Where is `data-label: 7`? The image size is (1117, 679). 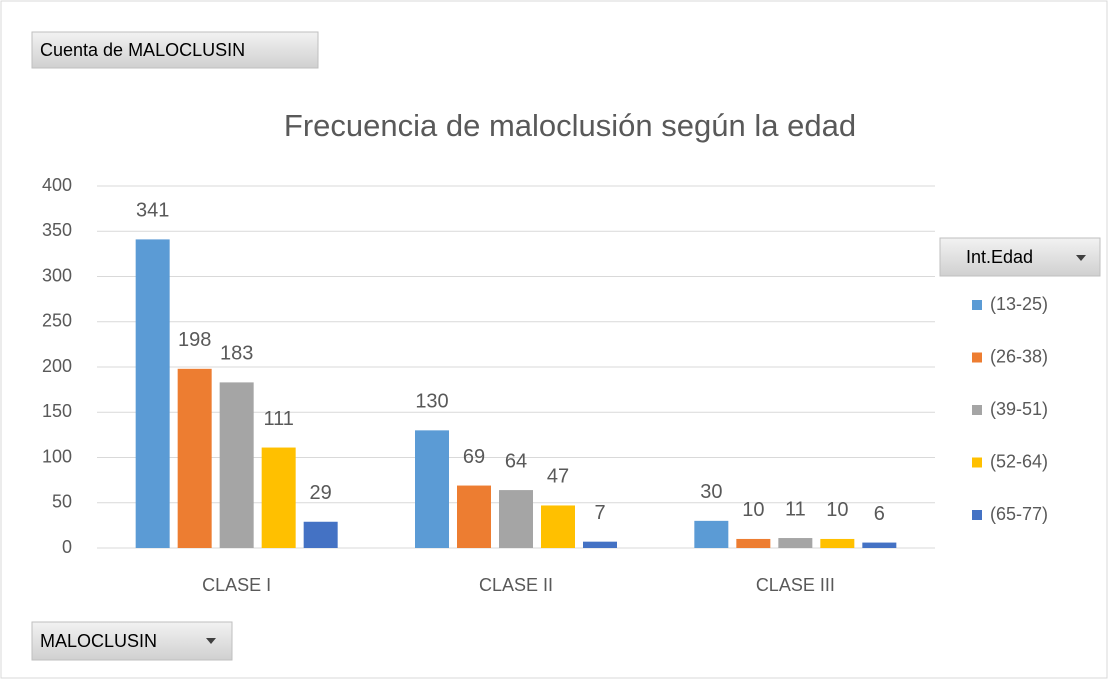 data-label: 7 is located at coordinates (599, 513).